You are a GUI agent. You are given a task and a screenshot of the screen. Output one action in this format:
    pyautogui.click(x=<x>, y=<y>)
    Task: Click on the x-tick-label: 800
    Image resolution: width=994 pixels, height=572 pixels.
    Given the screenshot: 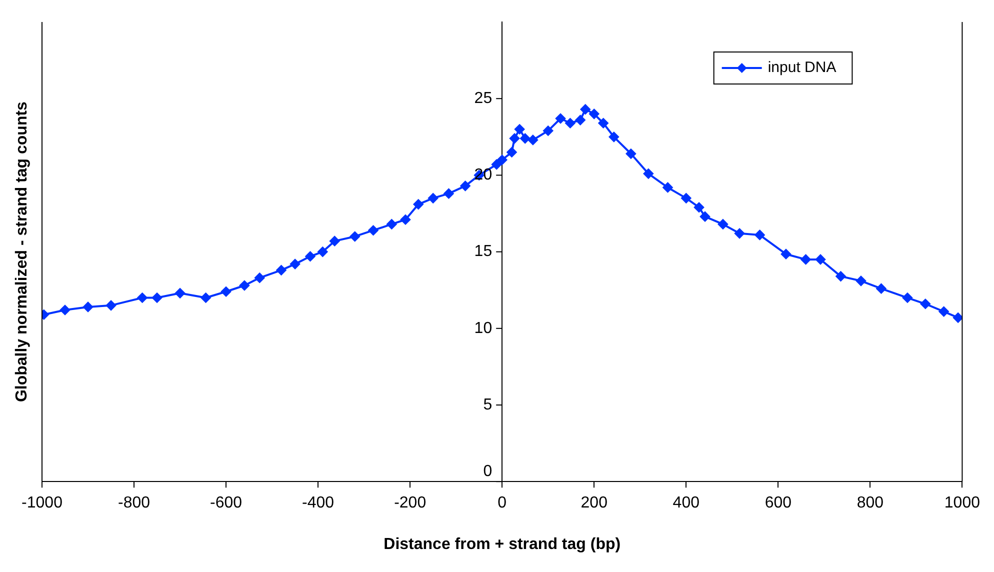 What is the action you would take?
    pyautogui.click(x=870, y=503)
    